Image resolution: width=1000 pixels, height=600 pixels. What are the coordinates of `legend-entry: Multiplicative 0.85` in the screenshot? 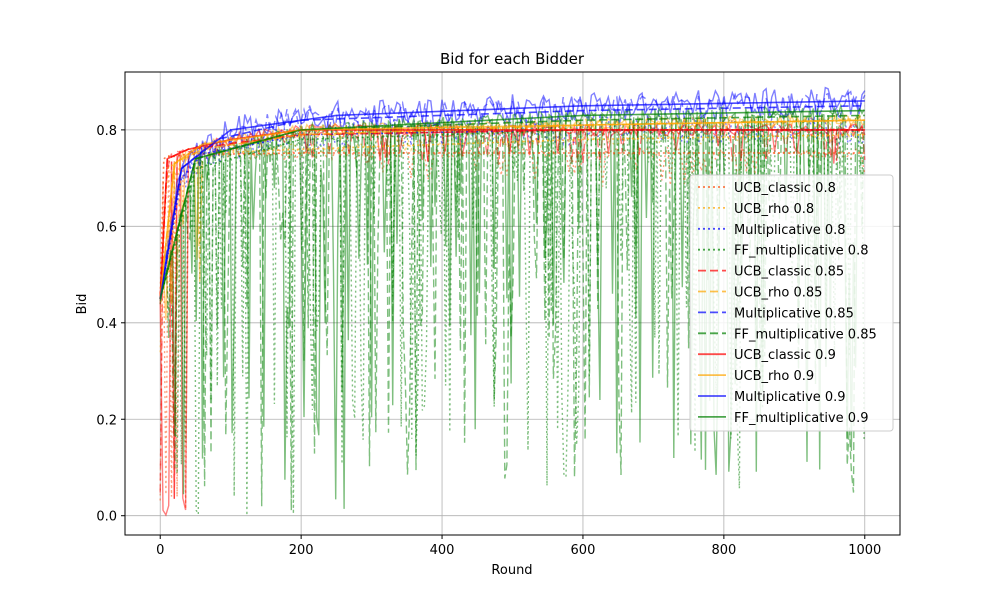 It's located at (794, 313).